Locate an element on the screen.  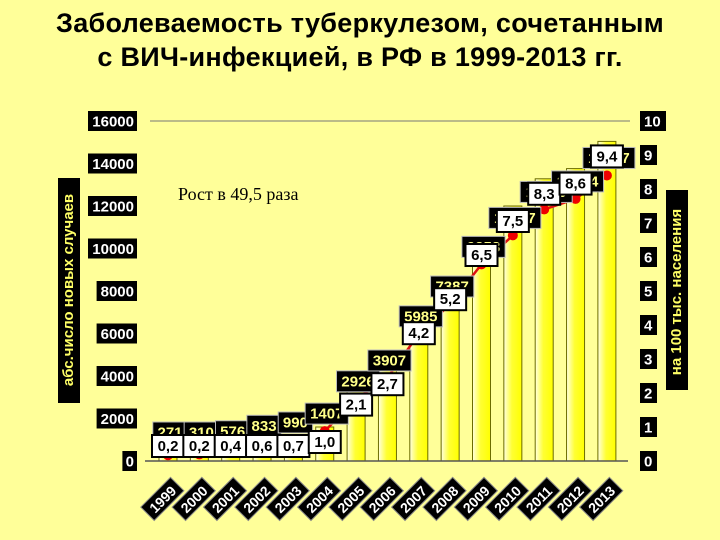
rate-label-box-2007 is located at coordinates (418, 333).